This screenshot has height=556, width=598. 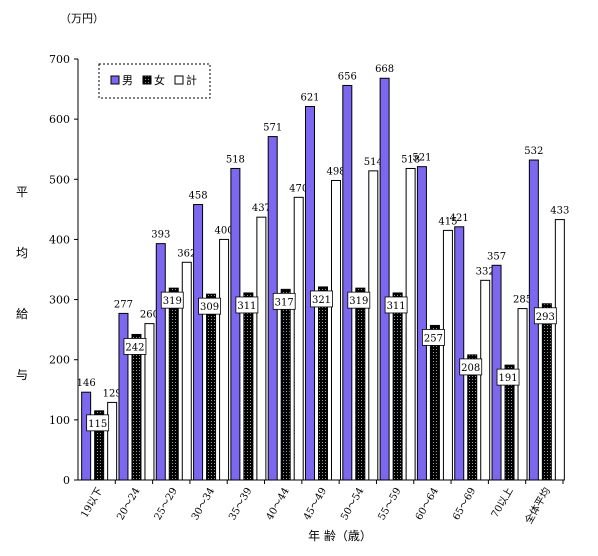 I want to click on data-label-male: 668, so click(x=384, y=69).